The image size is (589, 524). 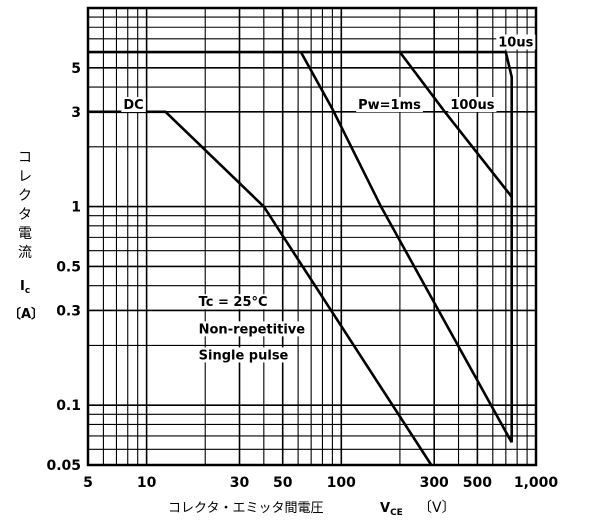 What do you see at coordinates (240, 483) in the screenshot?
I see `x-tick-label: 30` at bounding box center [240, 483].